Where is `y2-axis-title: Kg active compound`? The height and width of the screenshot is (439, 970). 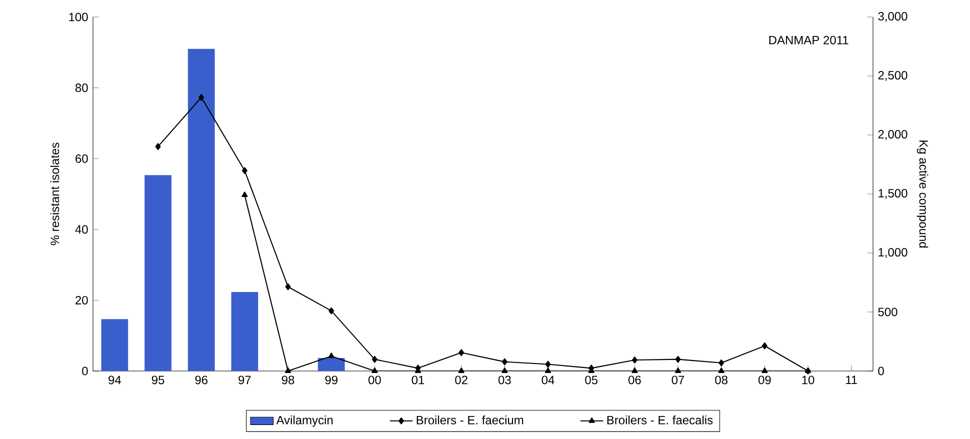 y2-axis-title: Kg active compound is located at coordinates (922, 194).